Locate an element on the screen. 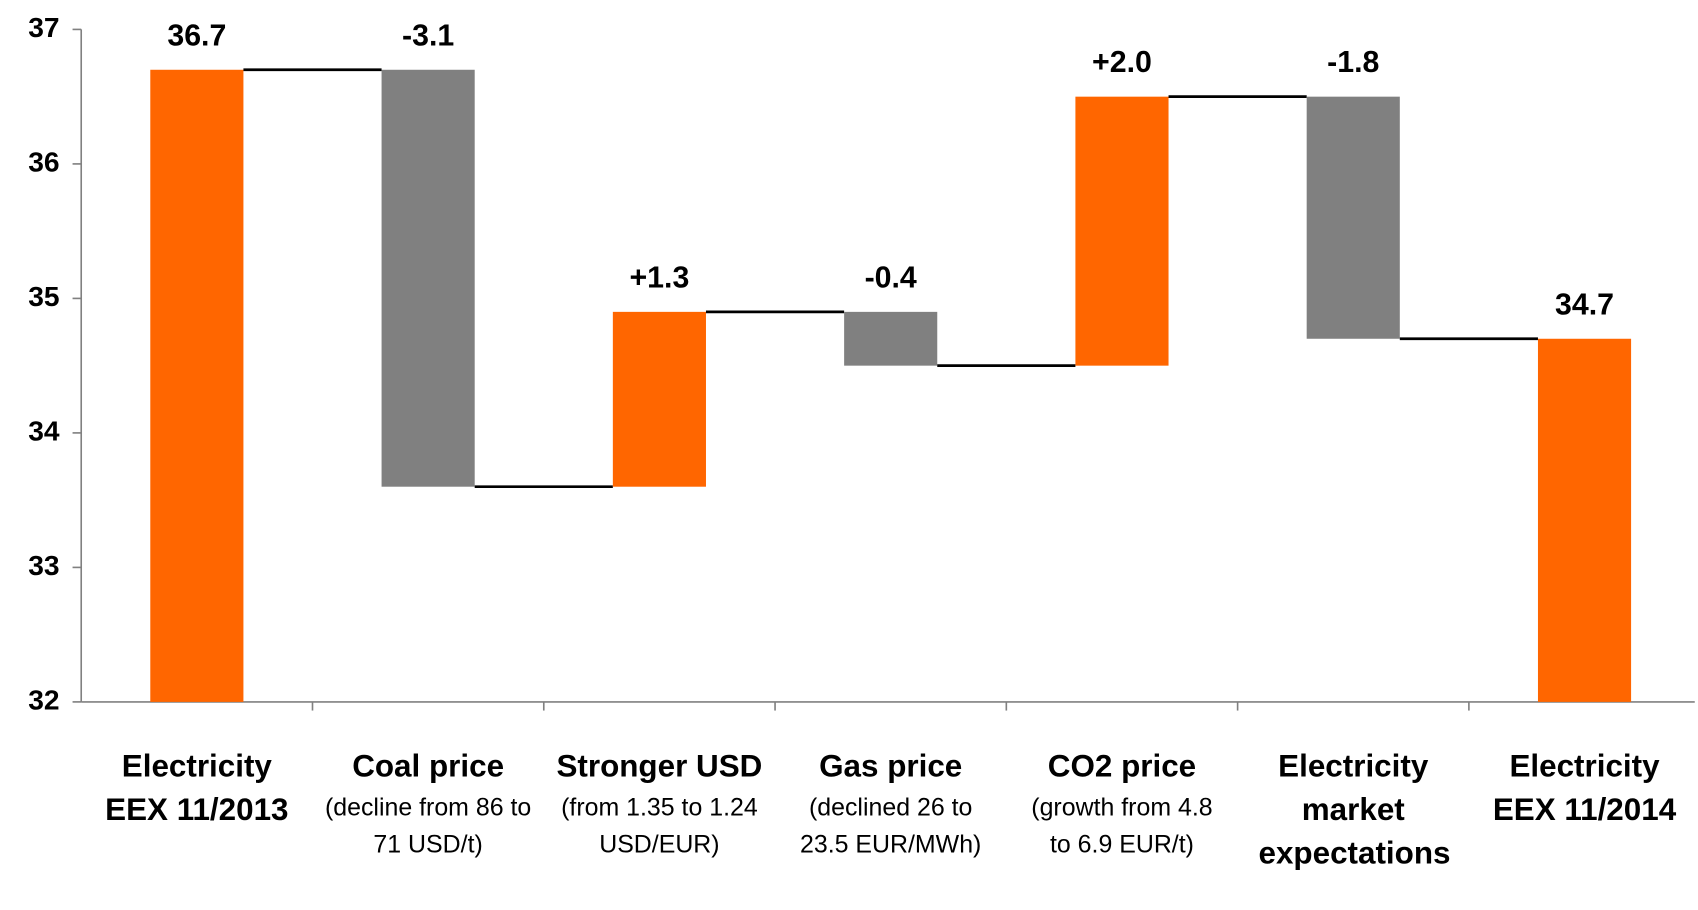 The width and height of the screenshot is (1698, 910). category-title: Gas price is located at coordinates (891, 767).